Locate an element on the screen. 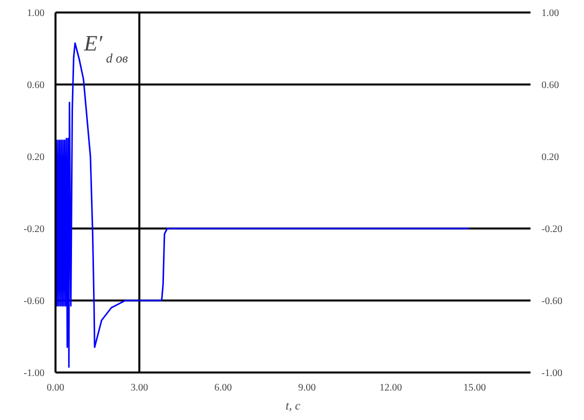 Image resolution: width=584 pixels, height=420 pixels. y2-tick-label: -0.20 is located at coordinates (552, 229).